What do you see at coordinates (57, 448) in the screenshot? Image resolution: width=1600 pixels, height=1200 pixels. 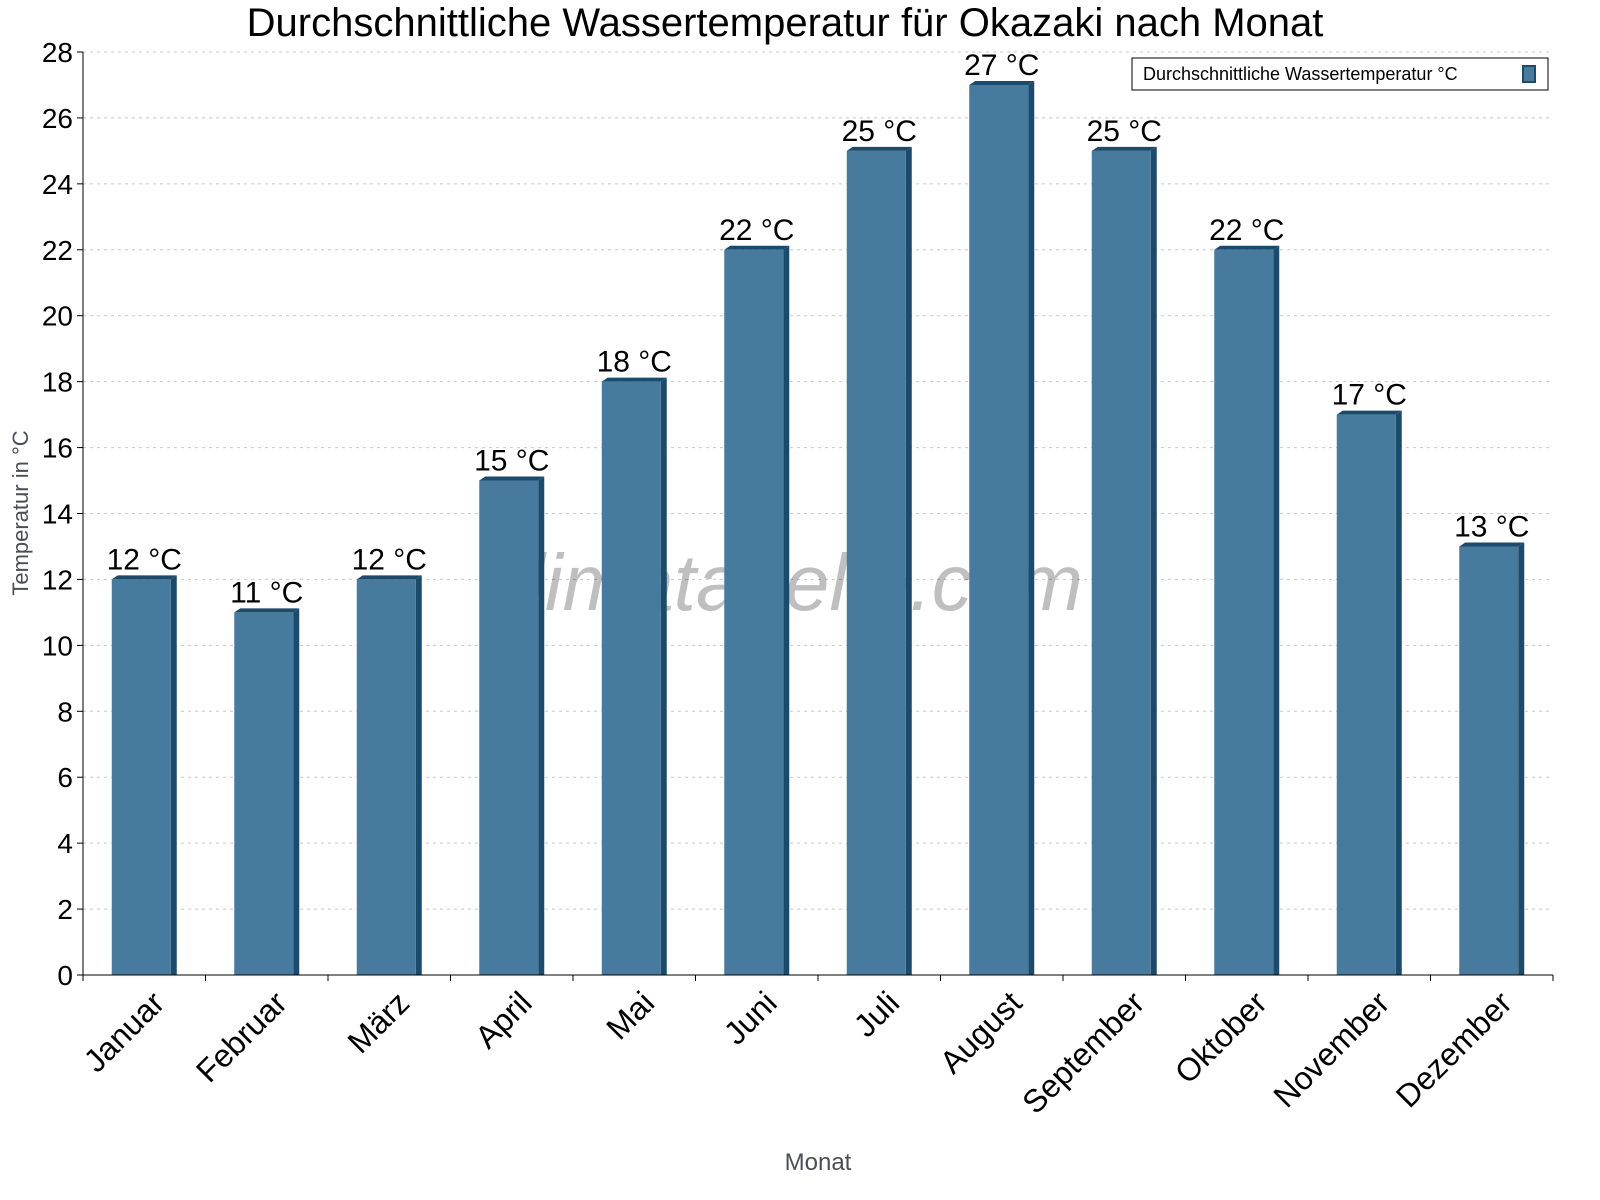 I see `y-tick-label: 16` at bounding box center [57, 448].